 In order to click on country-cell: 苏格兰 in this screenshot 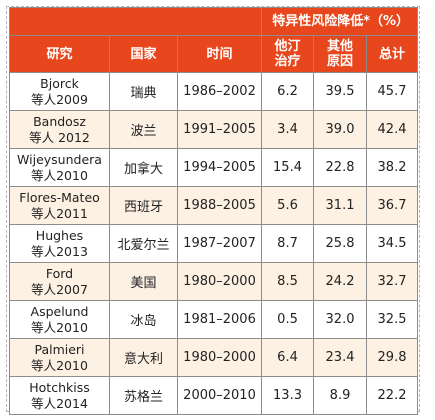, I will do `click(143, 395)`.